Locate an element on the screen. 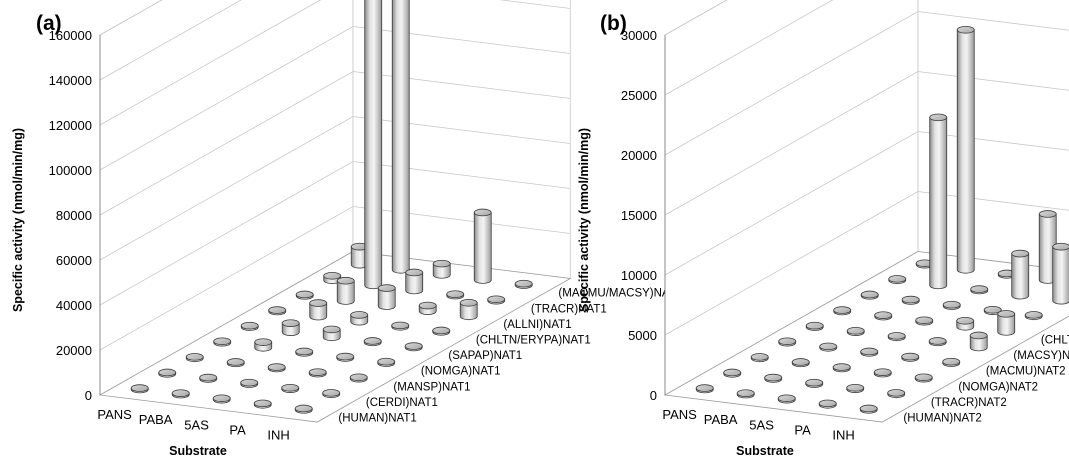 Image resolution: width=1069 pixels, height=460 pixels. series-label: (CHLTN)NAT2 is located at coordinates (1055, 340).